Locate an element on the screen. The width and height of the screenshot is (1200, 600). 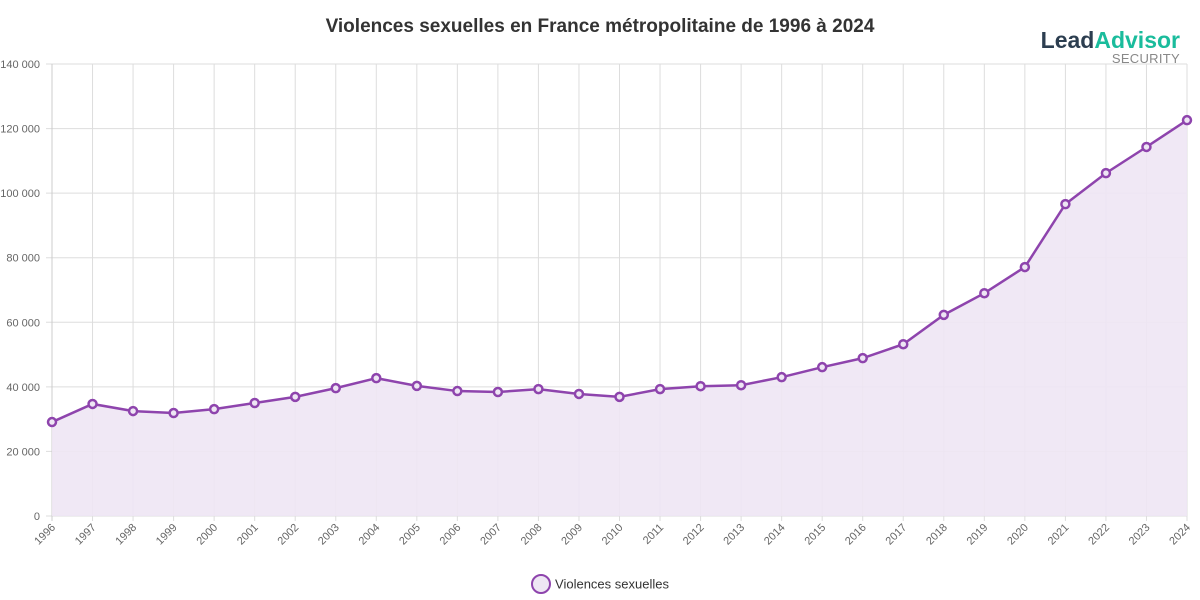
x-tick-label: 1999 is located at coordinates (167, 535).